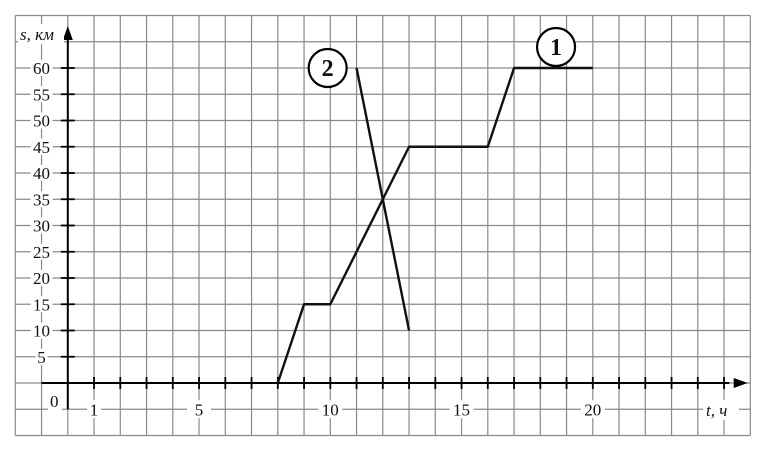 This screenshot has width=766, height=453. I want to click on y-axis-label: s, км, so click(37, 34).